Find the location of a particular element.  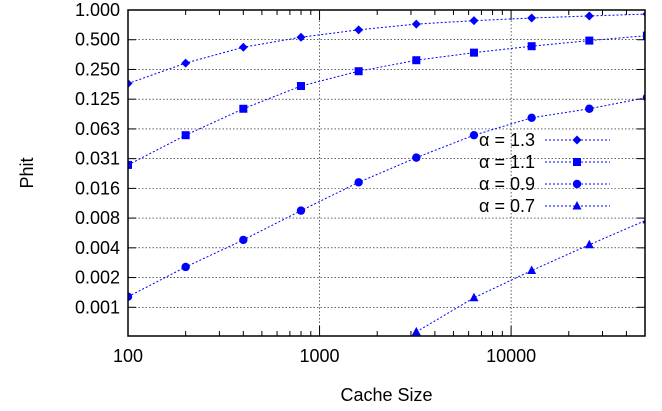

y-tick-label: 0.031 is located at coordinates (97, 159).